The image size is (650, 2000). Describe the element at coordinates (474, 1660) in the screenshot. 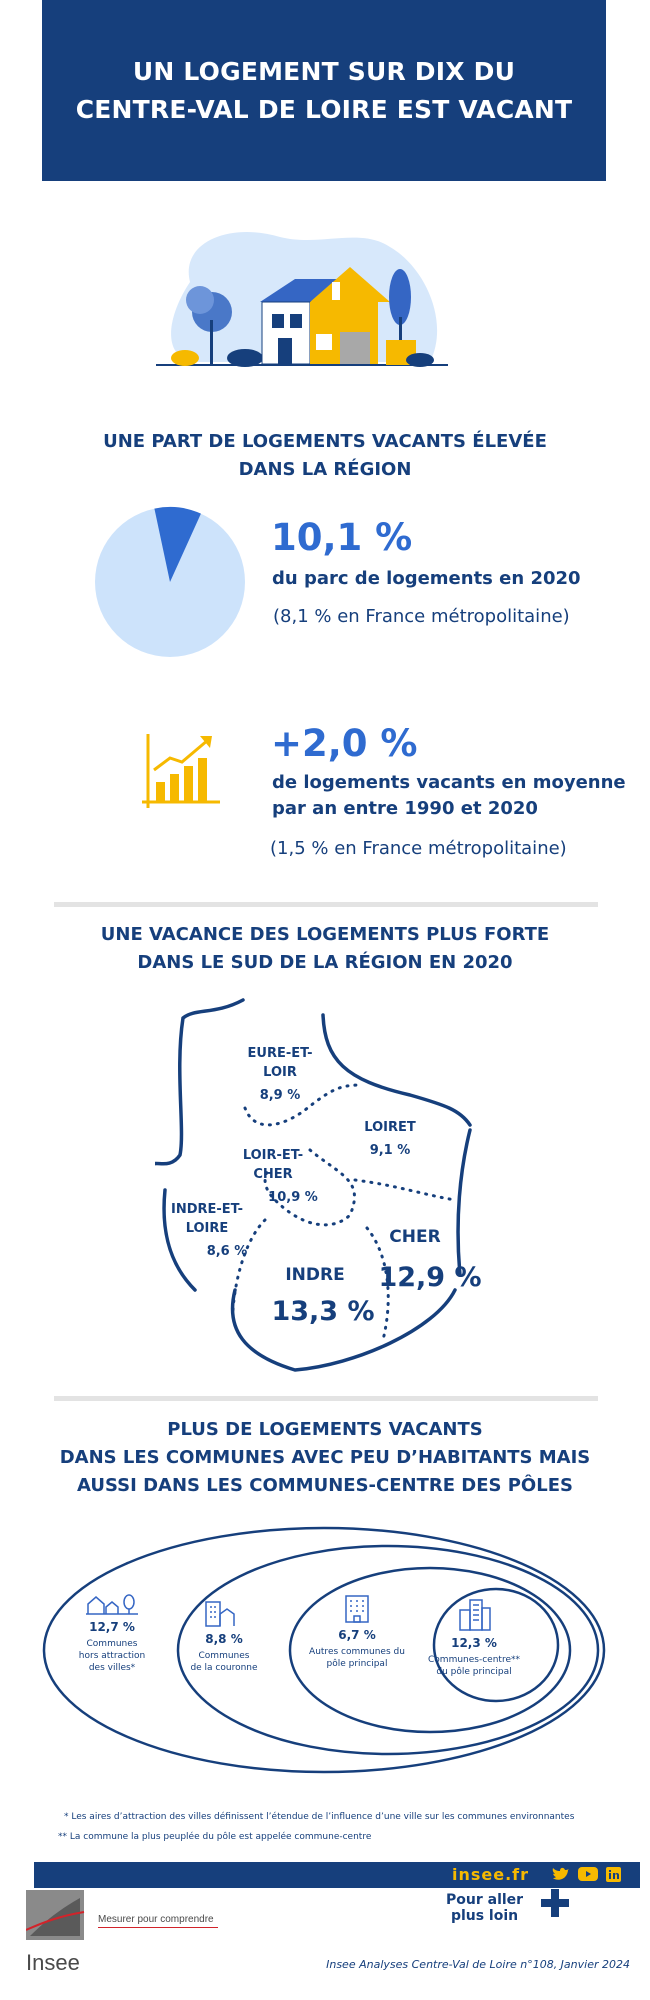

I see `category-label-line: Communes-centre**` at that location.